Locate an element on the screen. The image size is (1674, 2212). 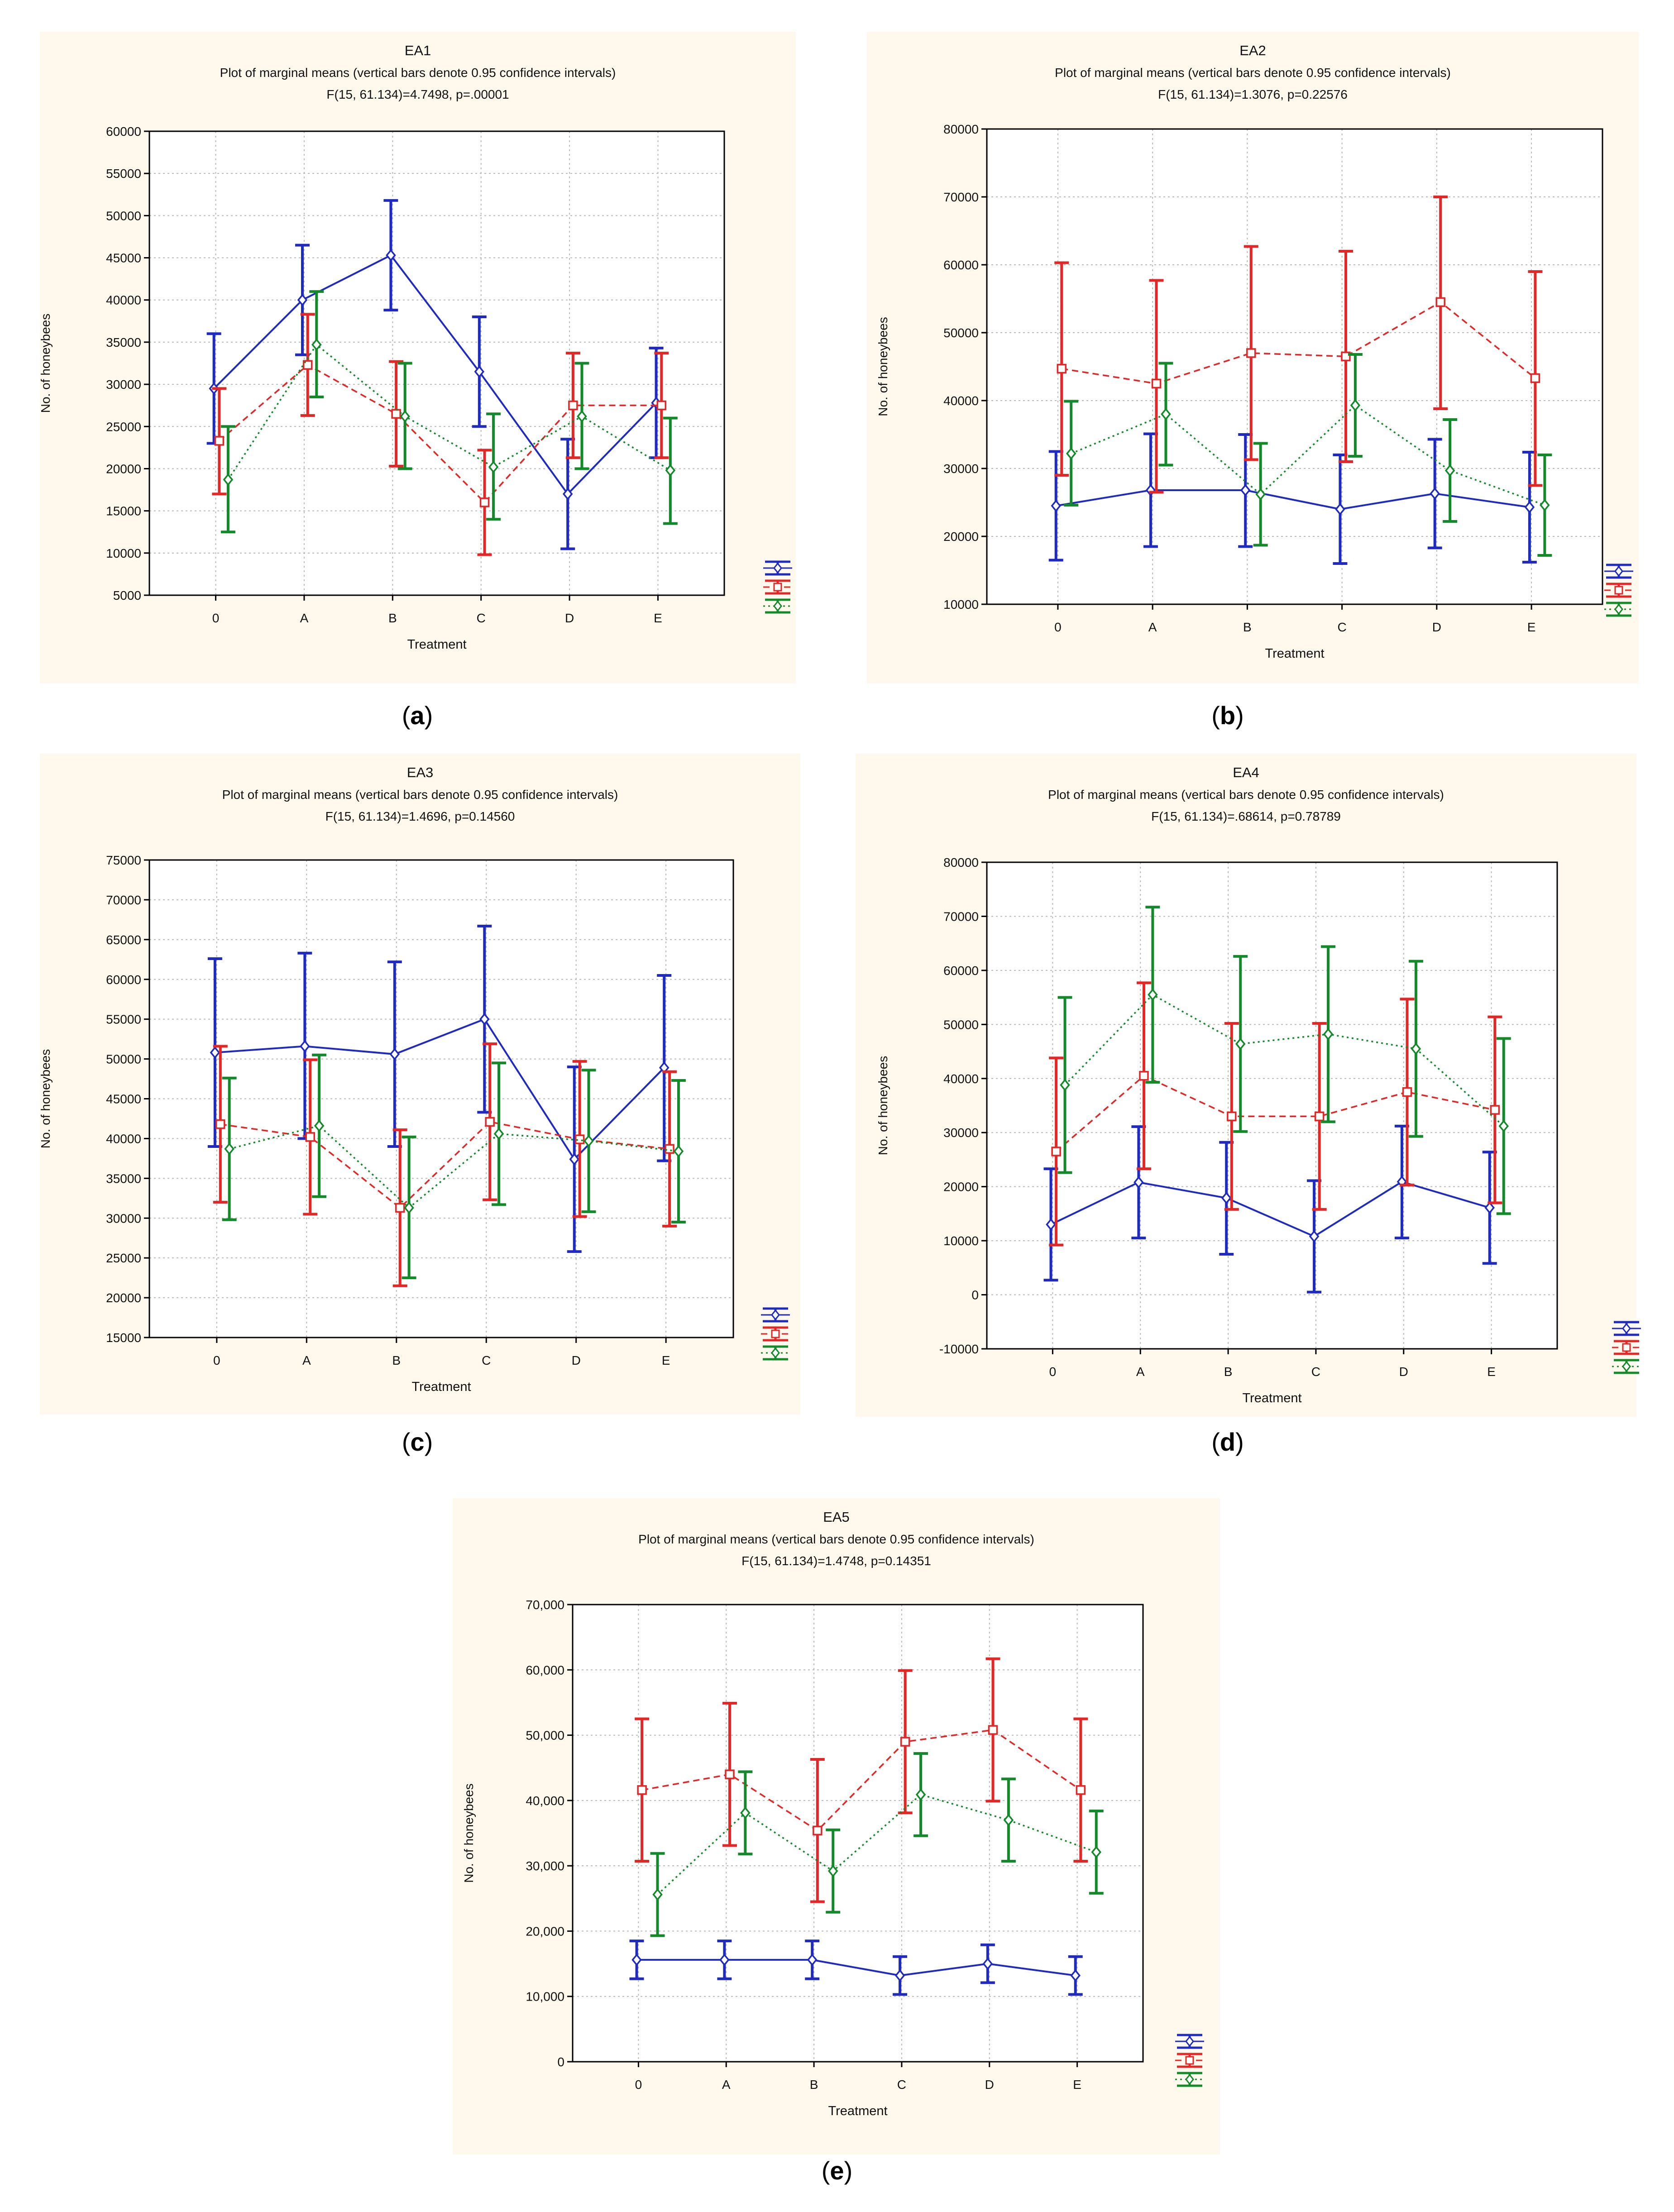
panel-letter-d: (d) is located at coordinates (1227, 1442).